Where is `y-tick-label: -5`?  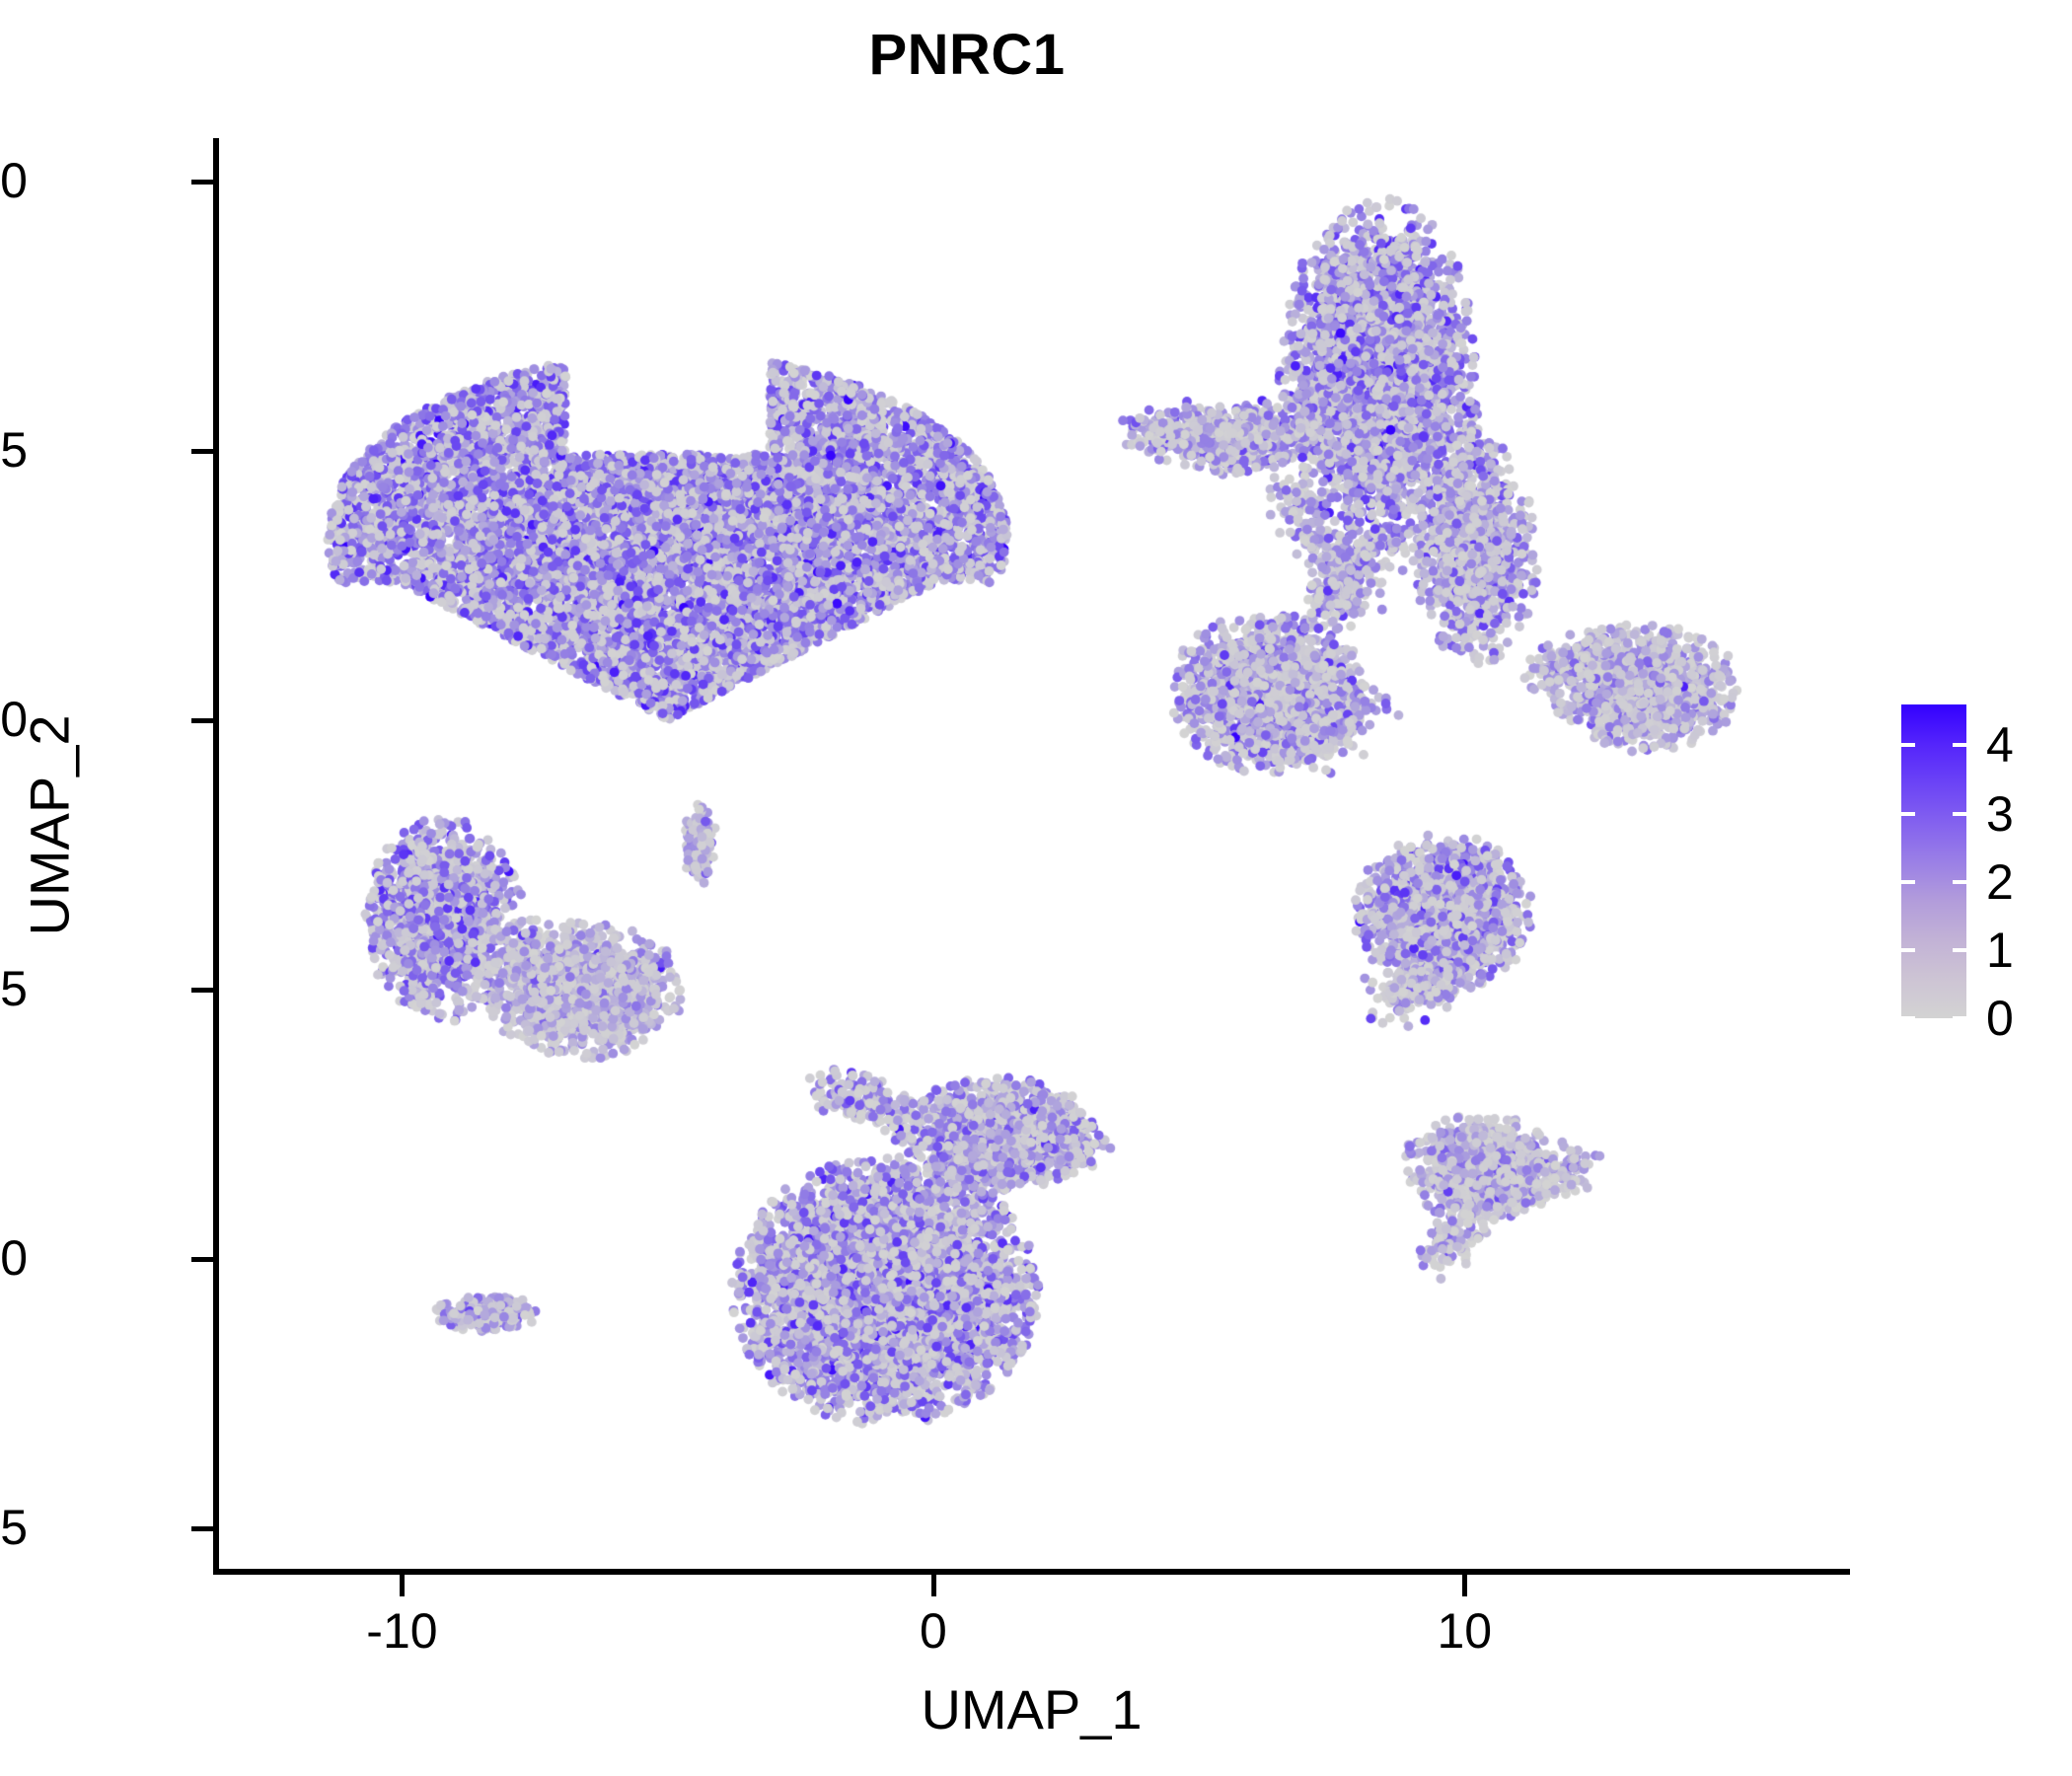 y-tick-label: -5 is located at coordinates (14, 989).